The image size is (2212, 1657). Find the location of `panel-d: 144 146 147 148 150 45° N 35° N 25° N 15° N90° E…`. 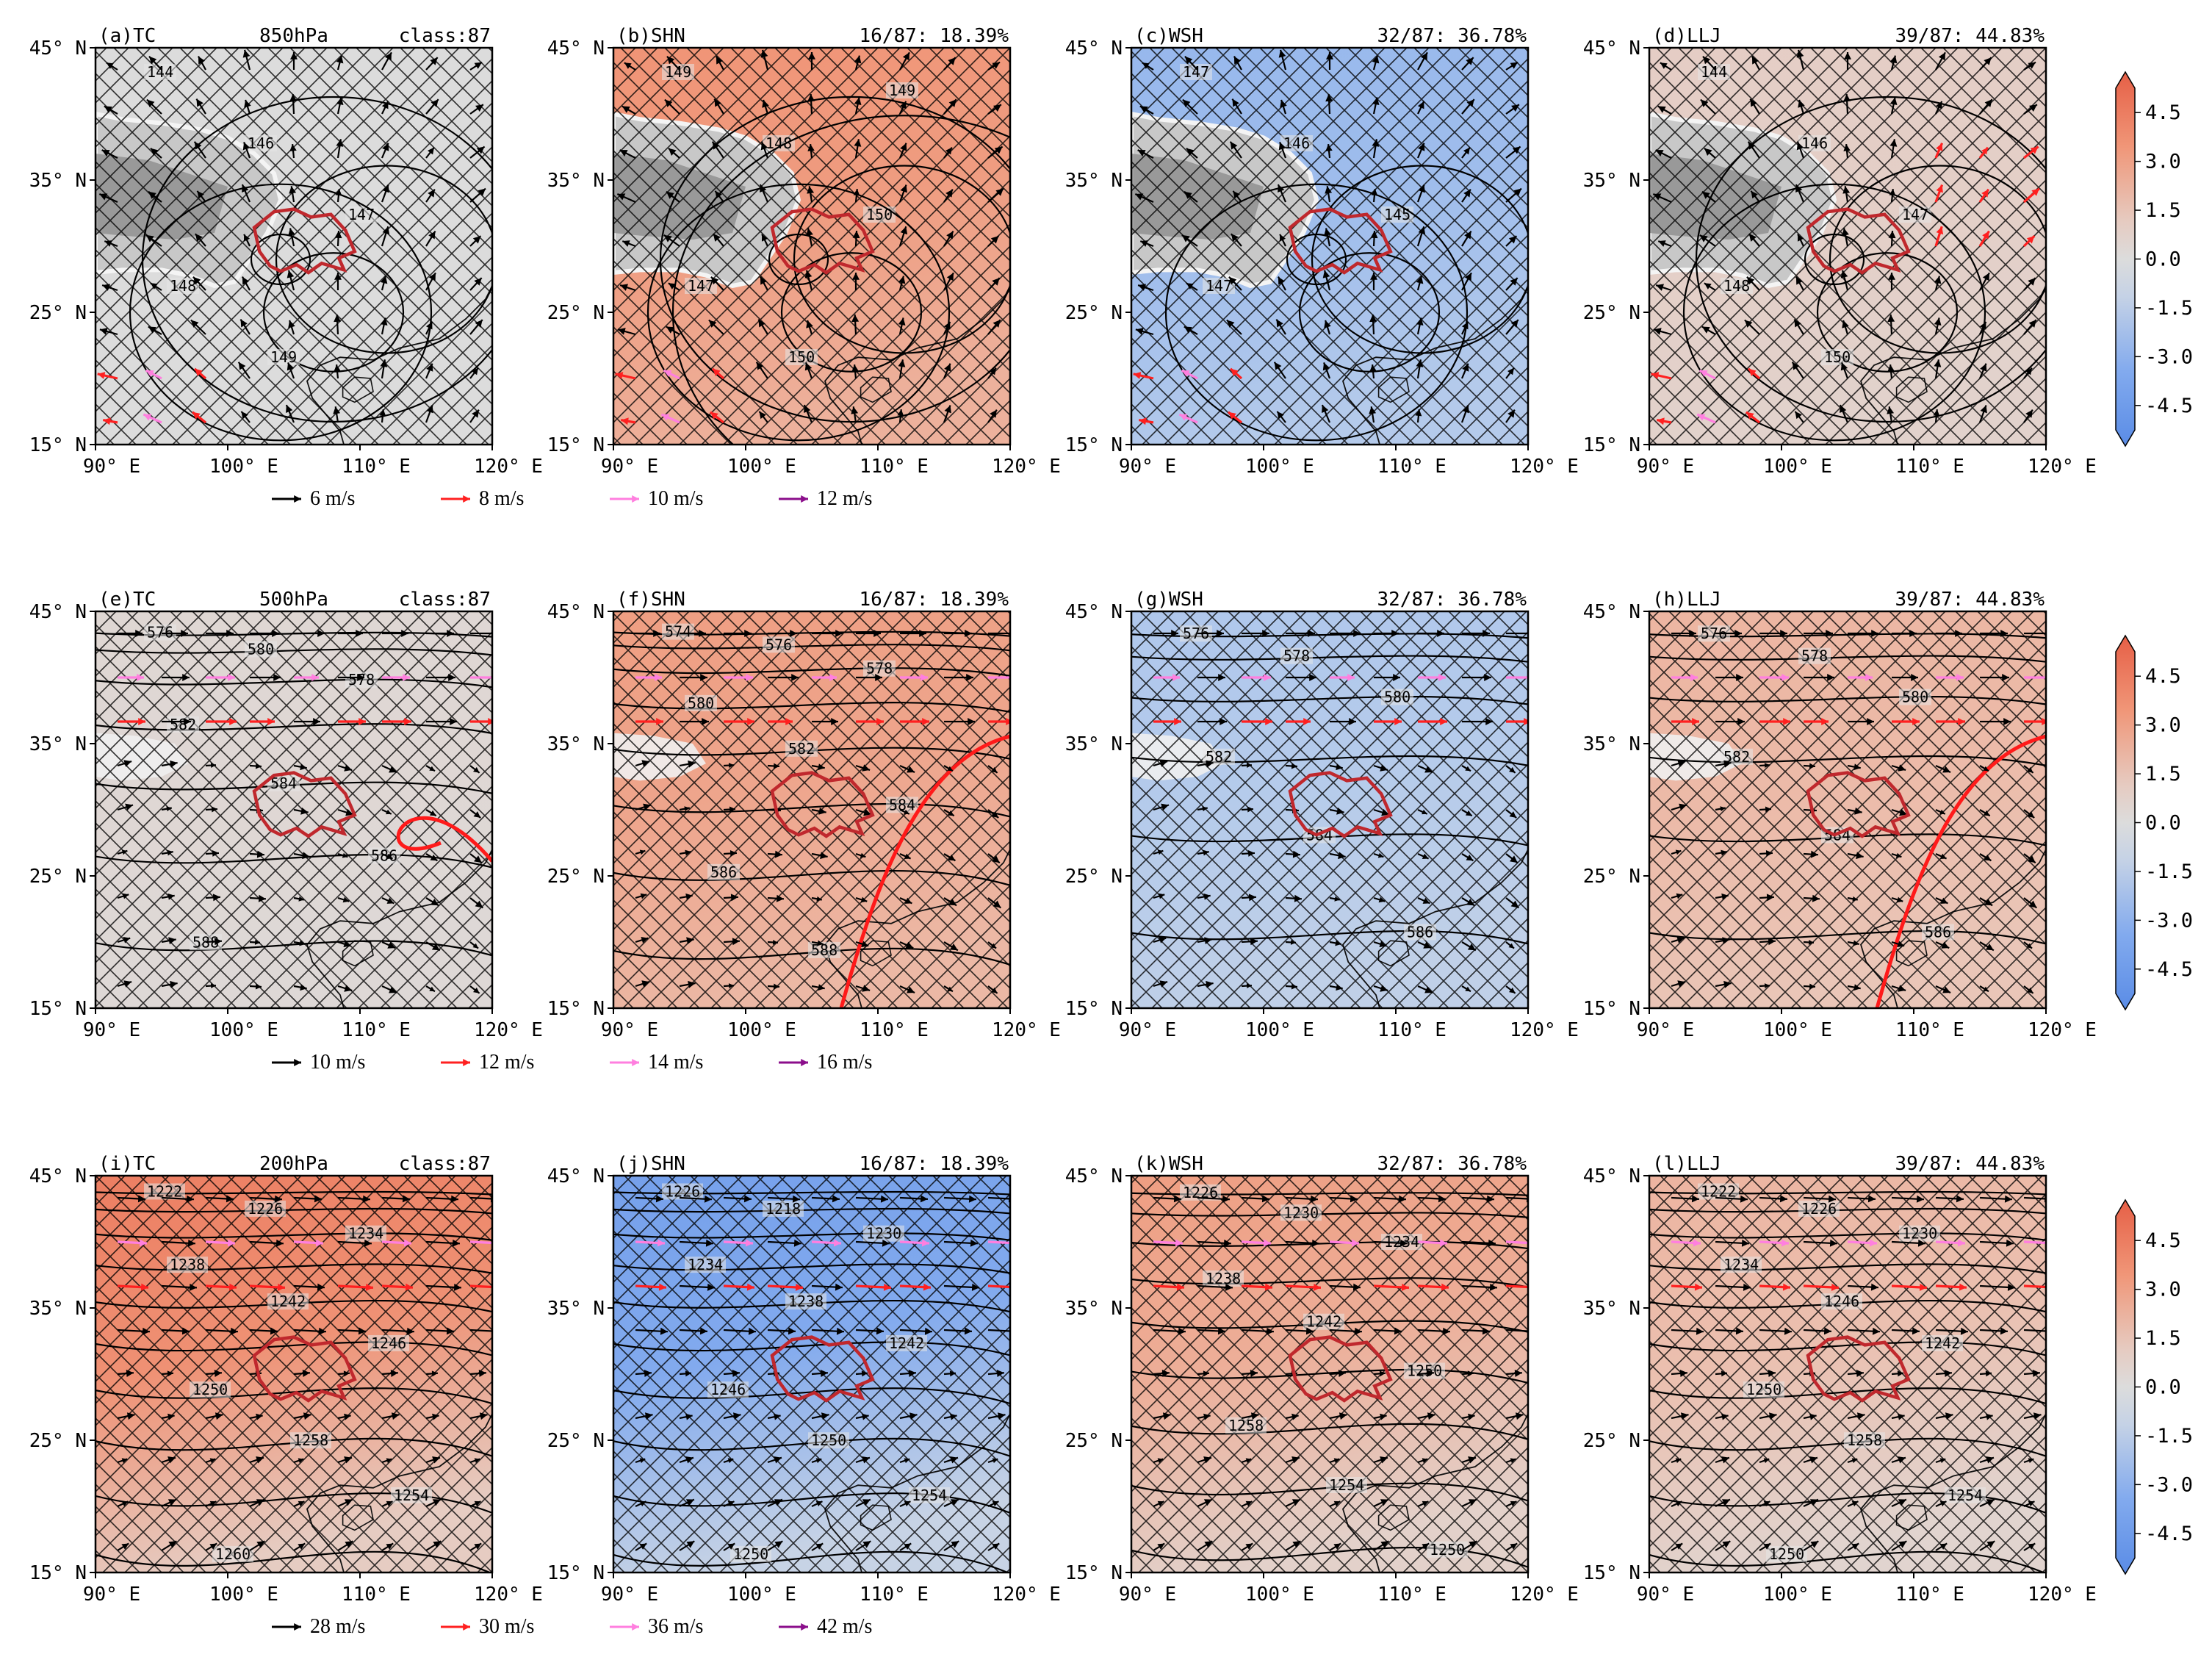

panel-d: 144 146 147 148 150 45° N 35° N 25° N 15° N90° E… is located at coordinates (1840, 252).